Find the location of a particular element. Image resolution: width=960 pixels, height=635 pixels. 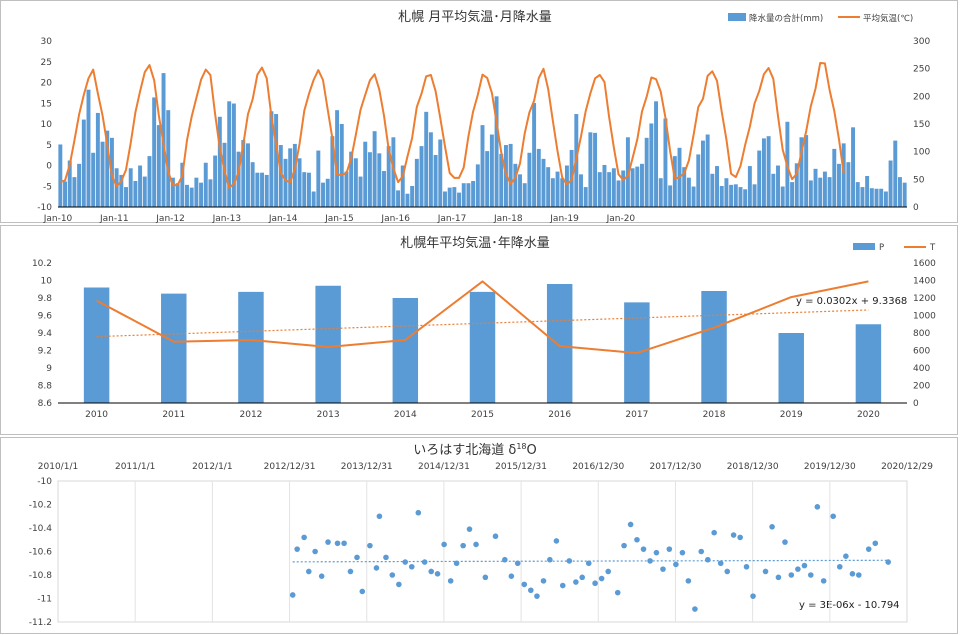

chart-title: いろはす北海道 δ18O is located at coordinates (475, 450).